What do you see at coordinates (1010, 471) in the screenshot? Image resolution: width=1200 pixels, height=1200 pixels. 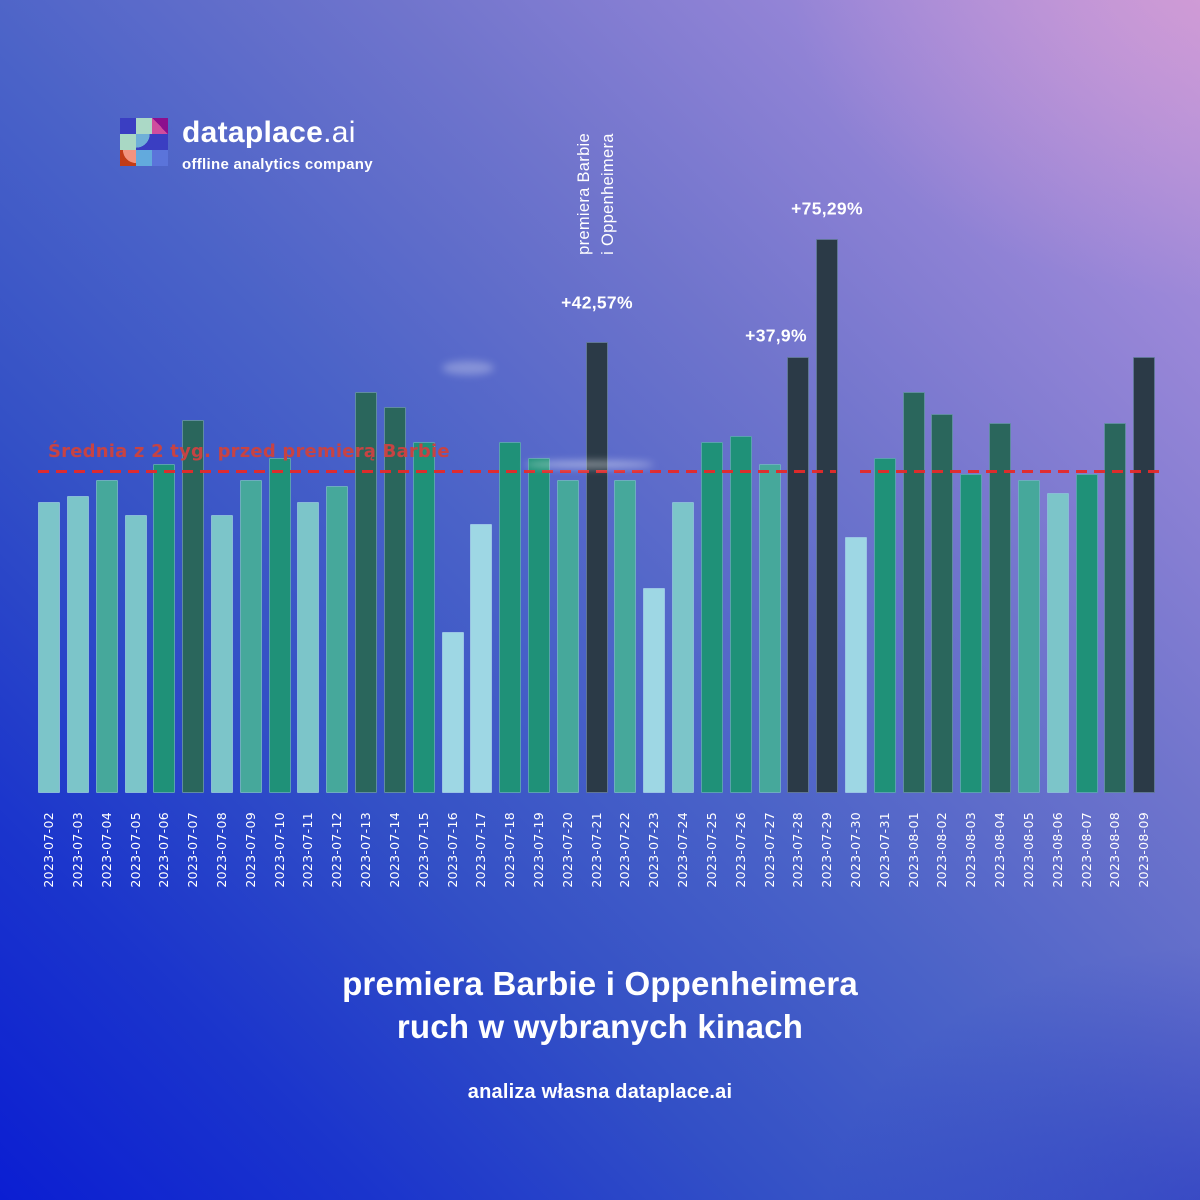 I see `average-baseline-segment-right` at bounding box center [1010, 471].